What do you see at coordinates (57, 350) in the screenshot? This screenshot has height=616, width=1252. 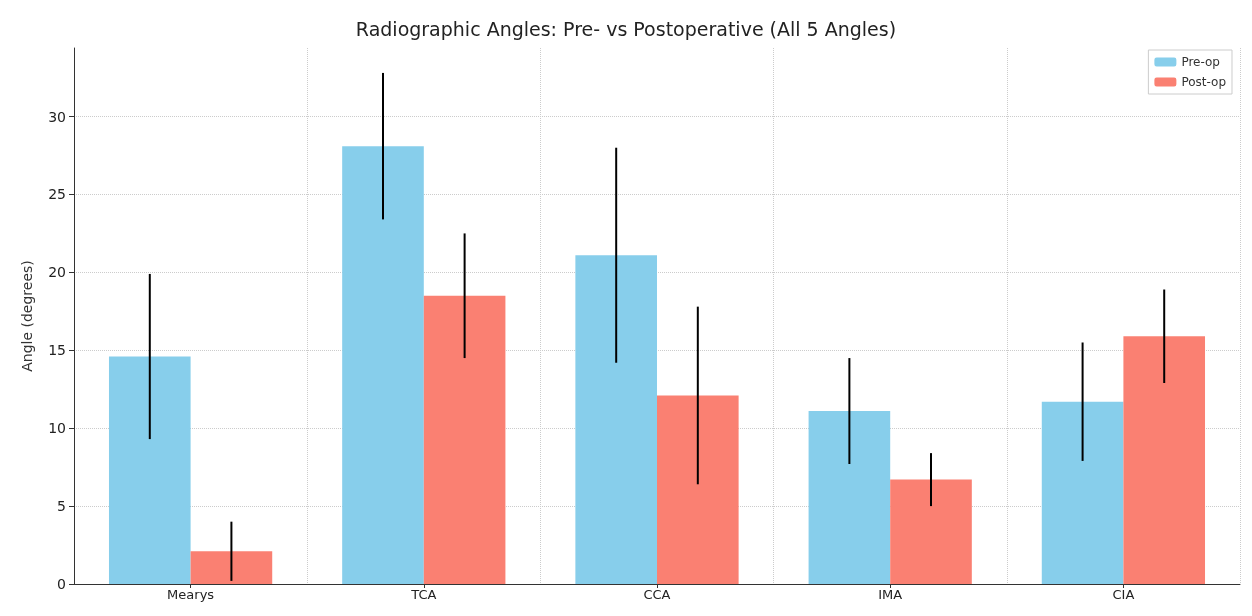 I see `y-tick-label: 15` at bounding box center [57, 350].